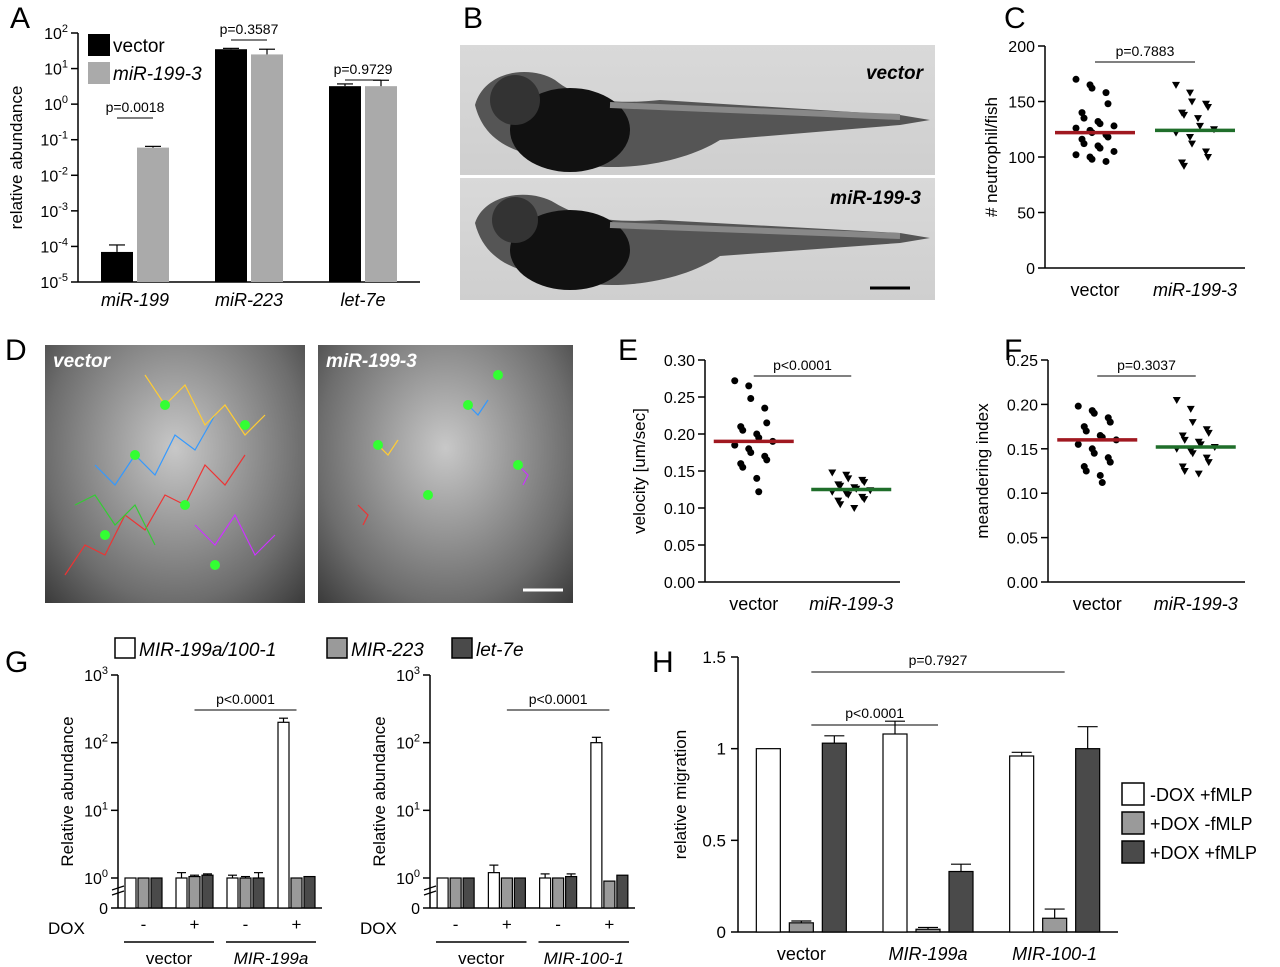 This screenshot has height=967, width=1280. What do you see at coordinates (500, 650) in the screenshot?
I see `panel-g-legend-label: let-7e` at bounding box center [500, 650].